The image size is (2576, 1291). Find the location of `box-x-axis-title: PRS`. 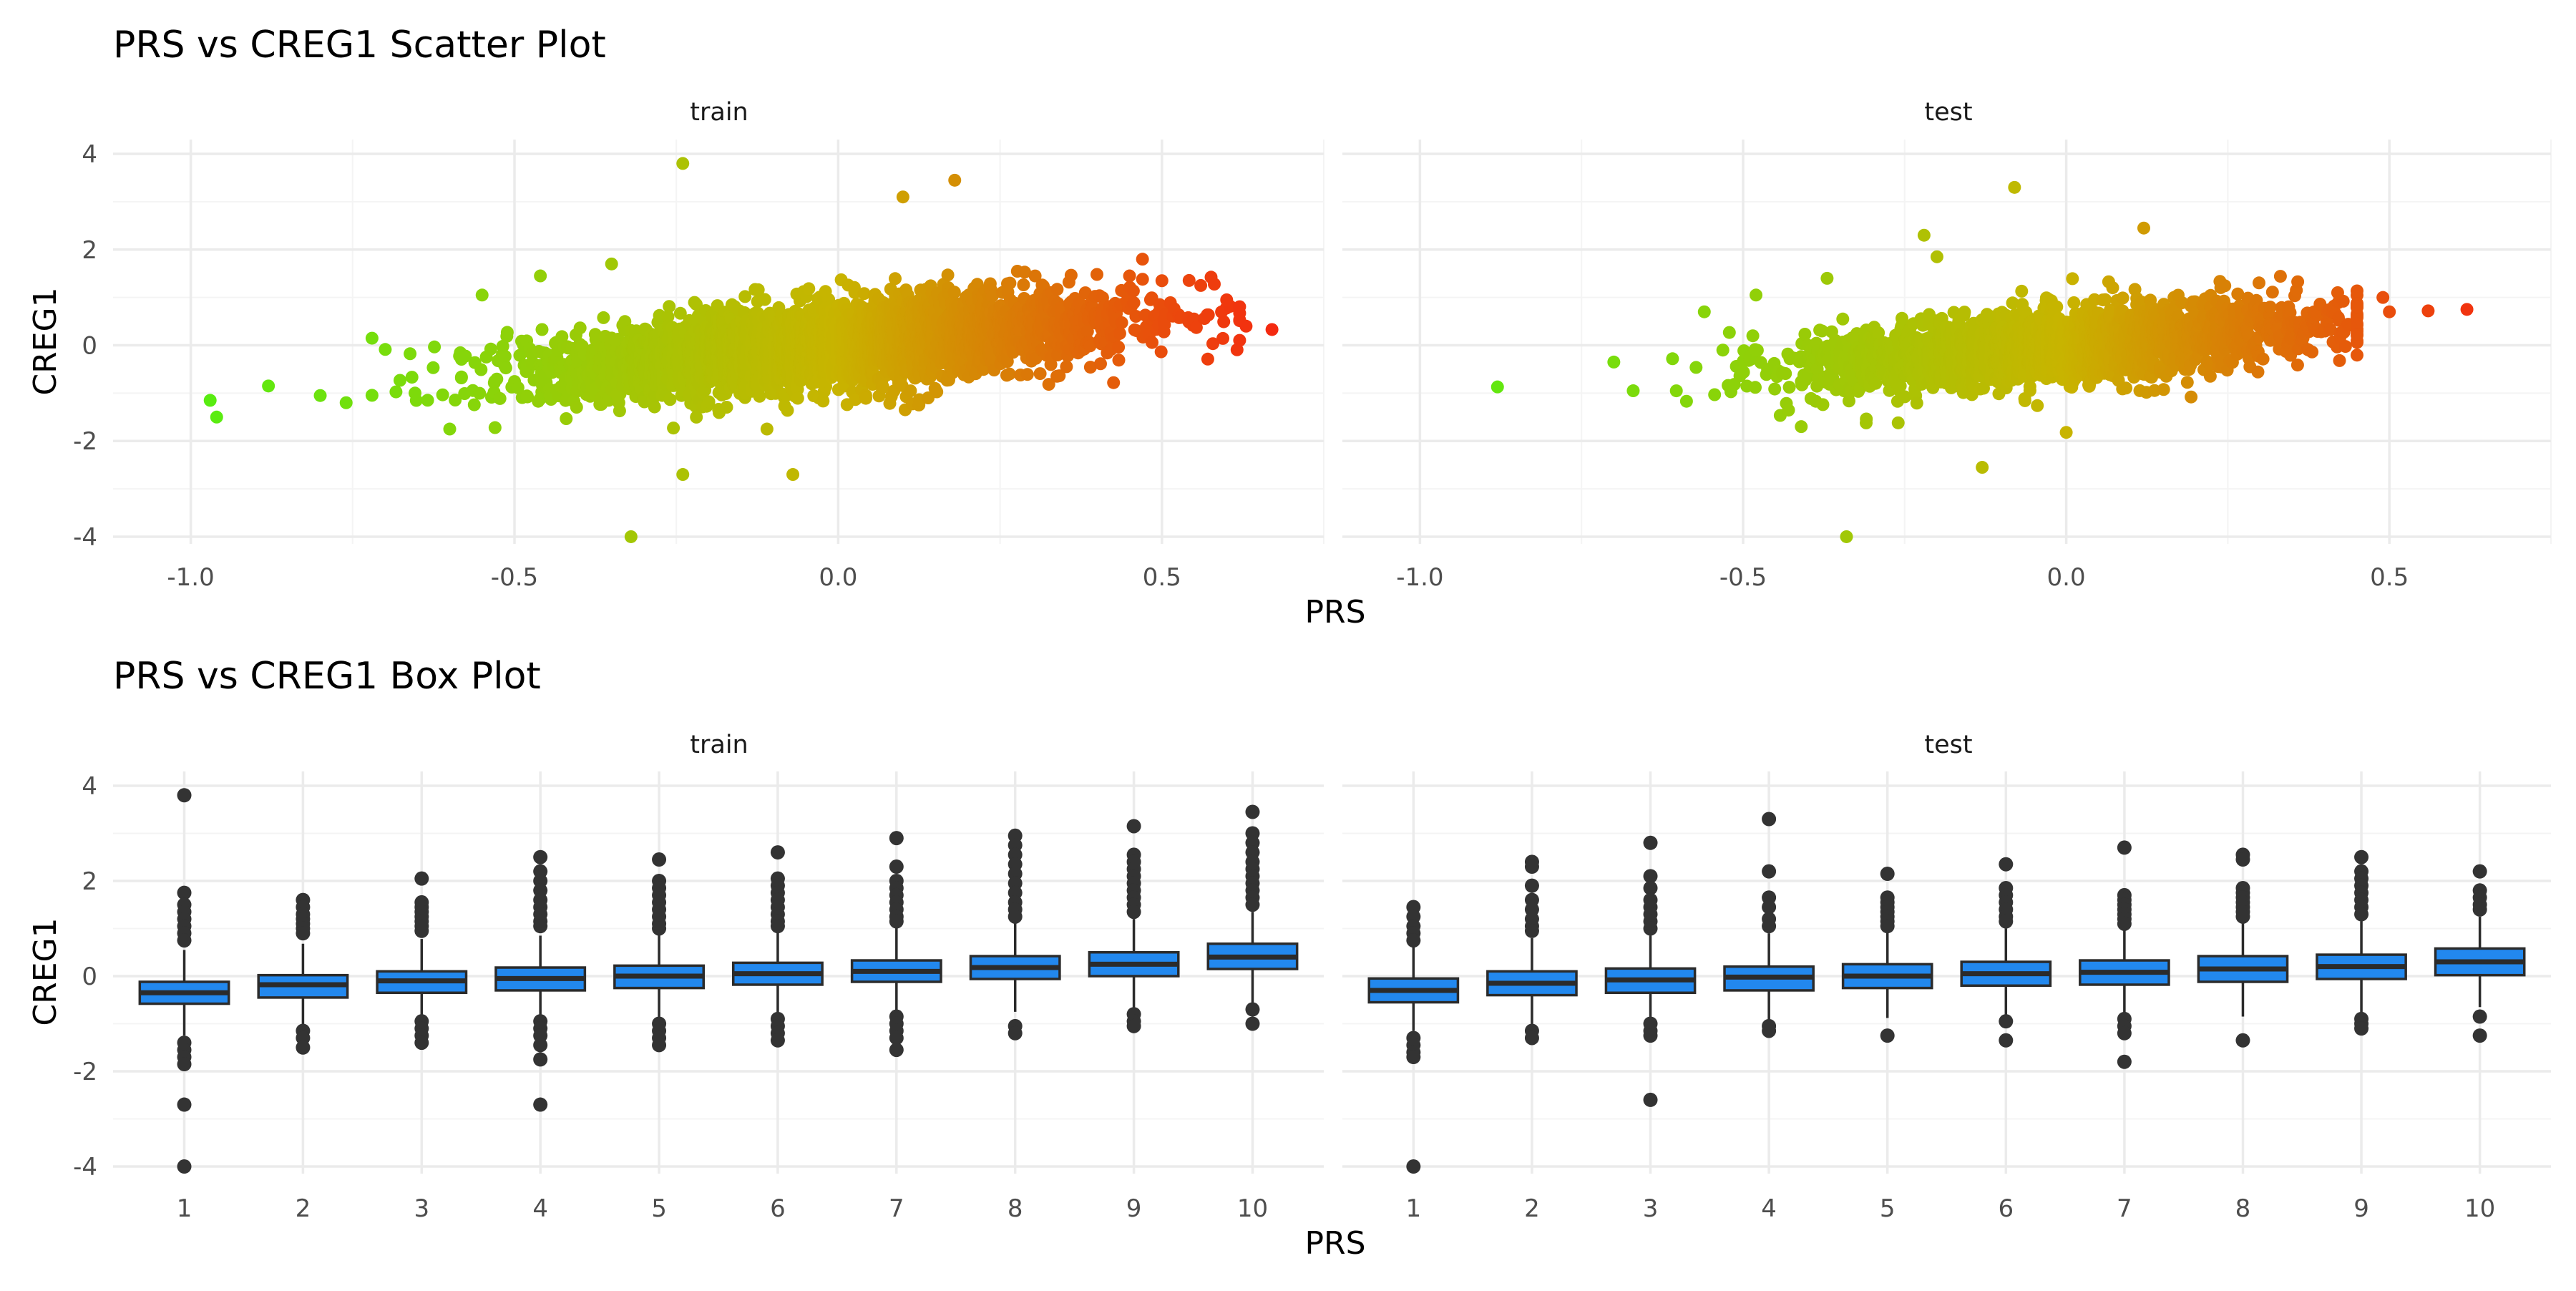

box-x-axis-title: PRS is located at coordinates (1334, 1243).